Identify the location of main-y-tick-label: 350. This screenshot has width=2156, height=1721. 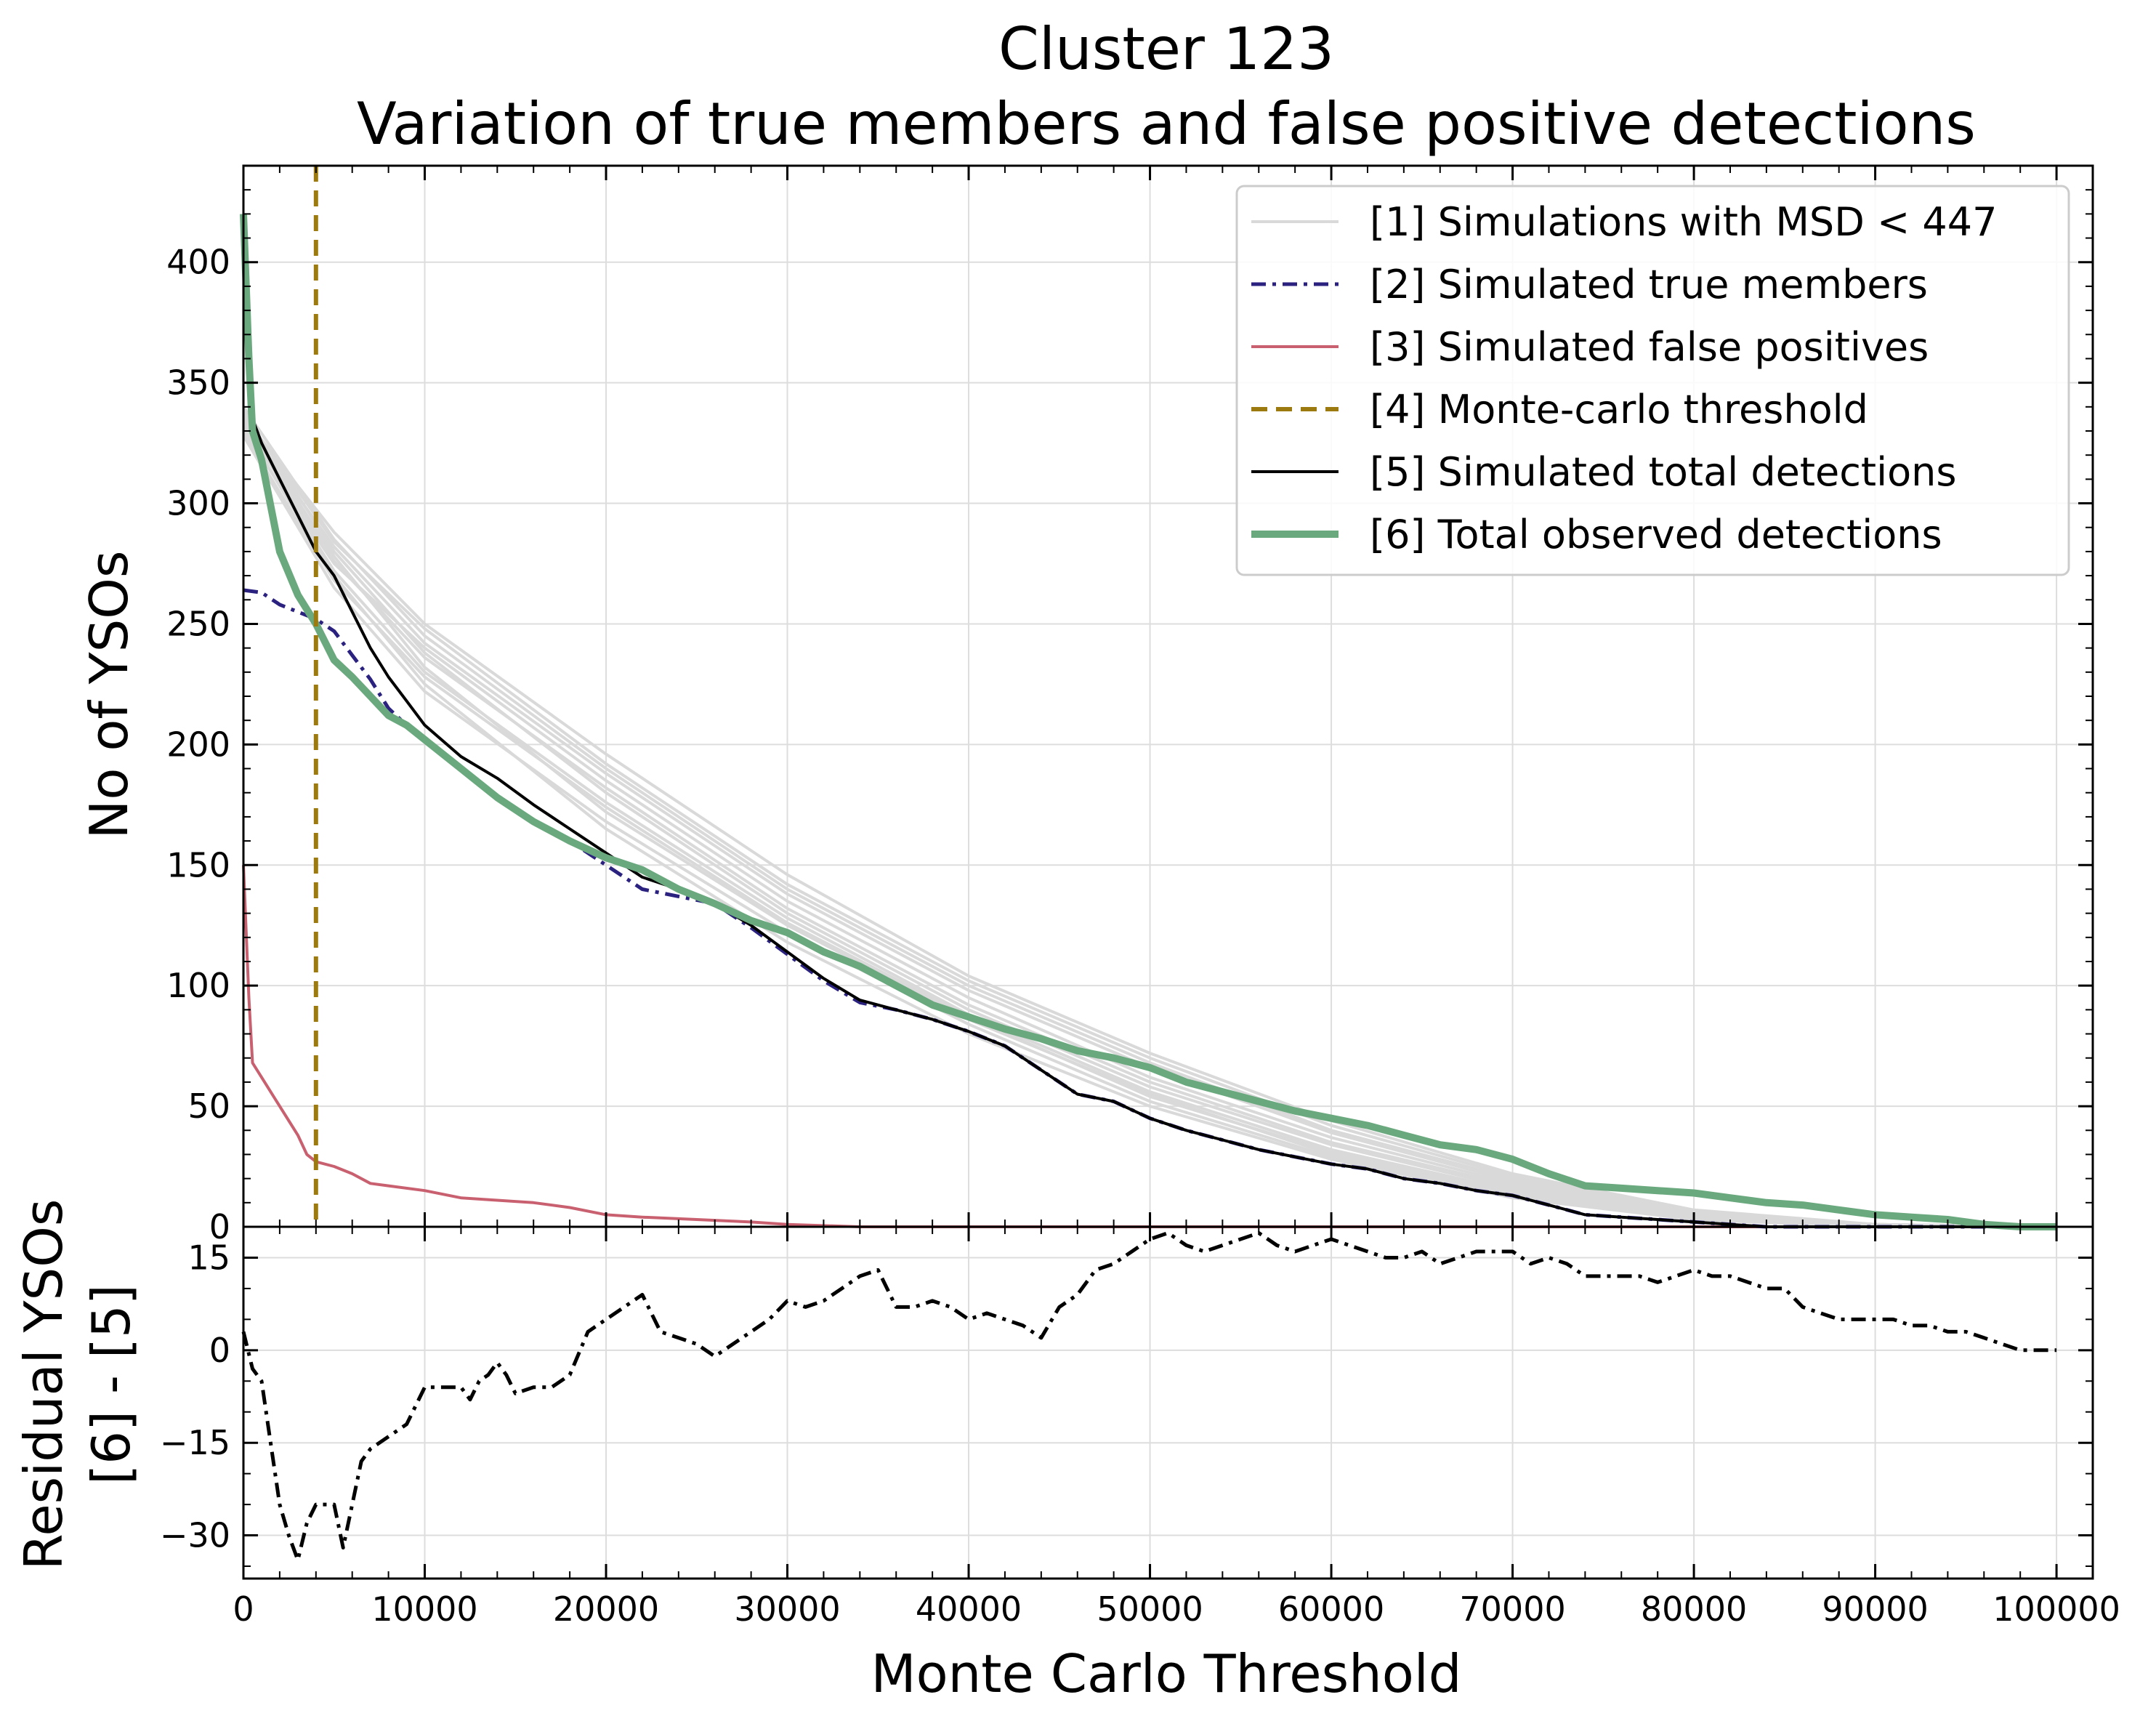
(198, 383).